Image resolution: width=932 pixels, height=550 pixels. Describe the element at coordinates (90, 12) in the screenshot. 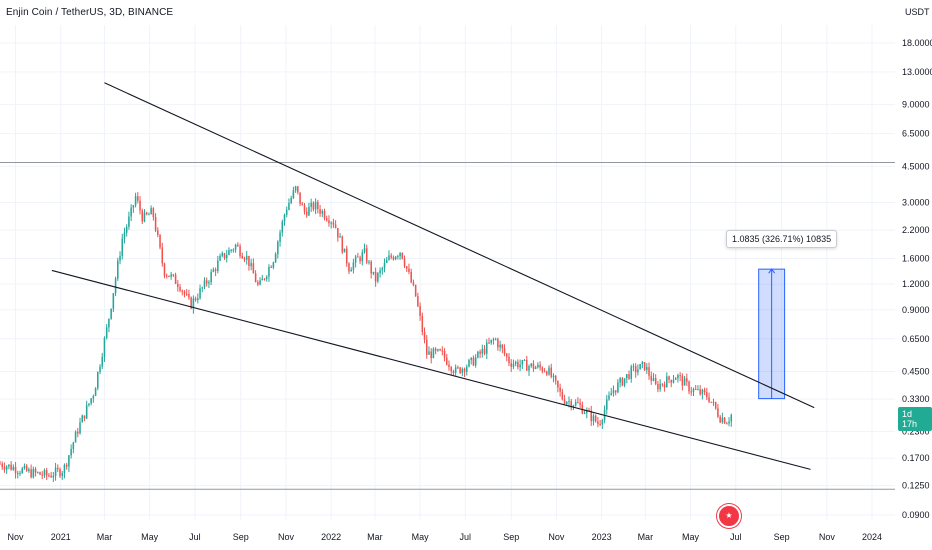

I see `chart-title: Enjin Coin / TetherUS, 3D, BINANCE` at that location.